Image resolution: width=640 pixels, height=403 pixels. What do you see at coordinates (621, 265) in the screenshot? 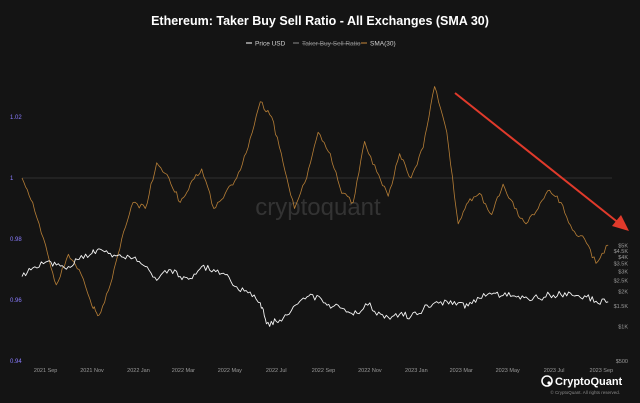
I see `y-right-tick-label: $3.5K` at bounding box center [621, 265].